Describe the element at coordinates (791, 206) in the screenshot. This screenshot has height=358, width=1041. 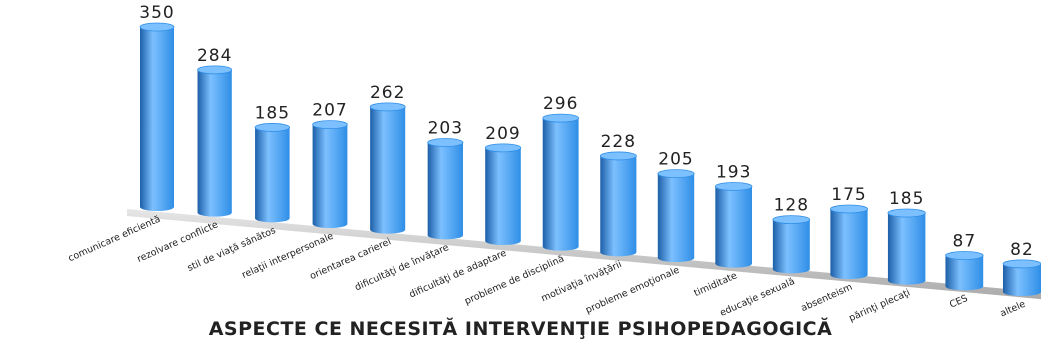
I see `value-label: 128` at that location.